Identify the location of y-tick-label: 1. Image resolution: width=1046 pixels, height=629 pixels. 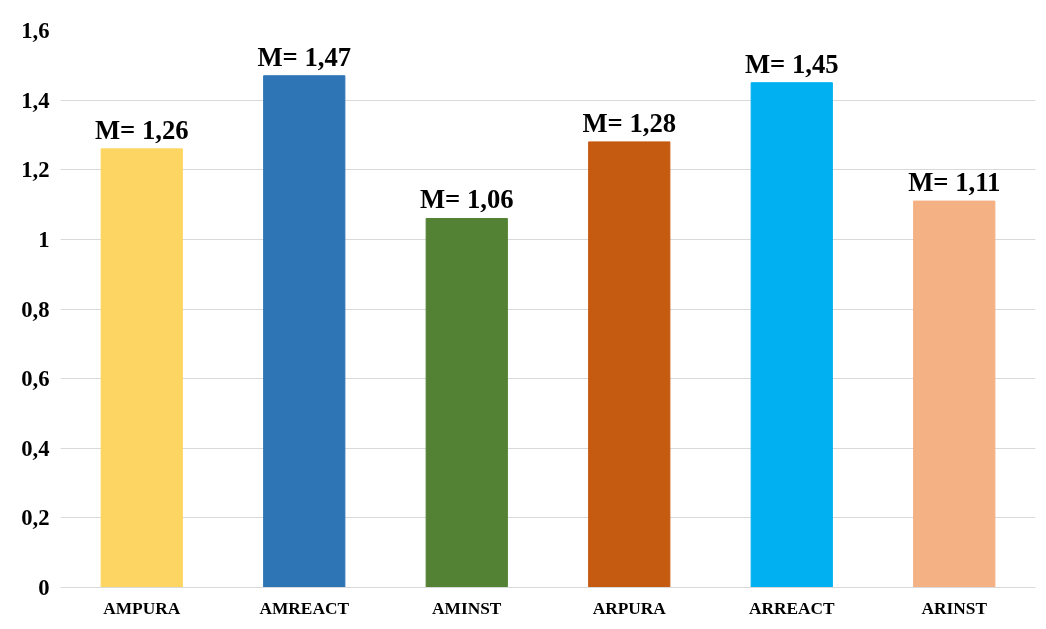
(44, 239).